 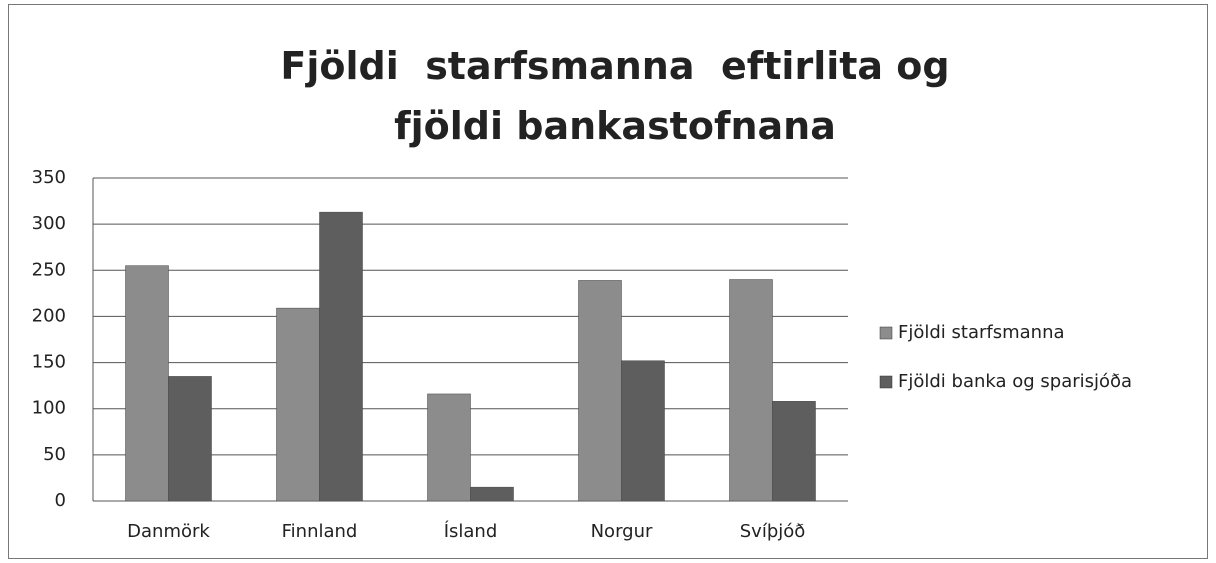 I want to click on y-tick-label: 350, so click(x=49, y=177).